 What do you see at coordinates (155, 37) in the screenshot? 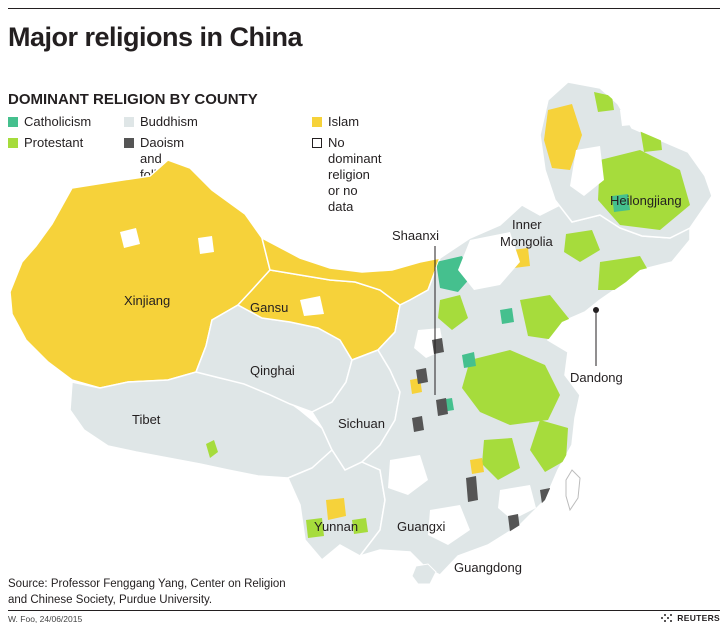
I see `page-title: Major religions in China` at bounding box center [155, 37].